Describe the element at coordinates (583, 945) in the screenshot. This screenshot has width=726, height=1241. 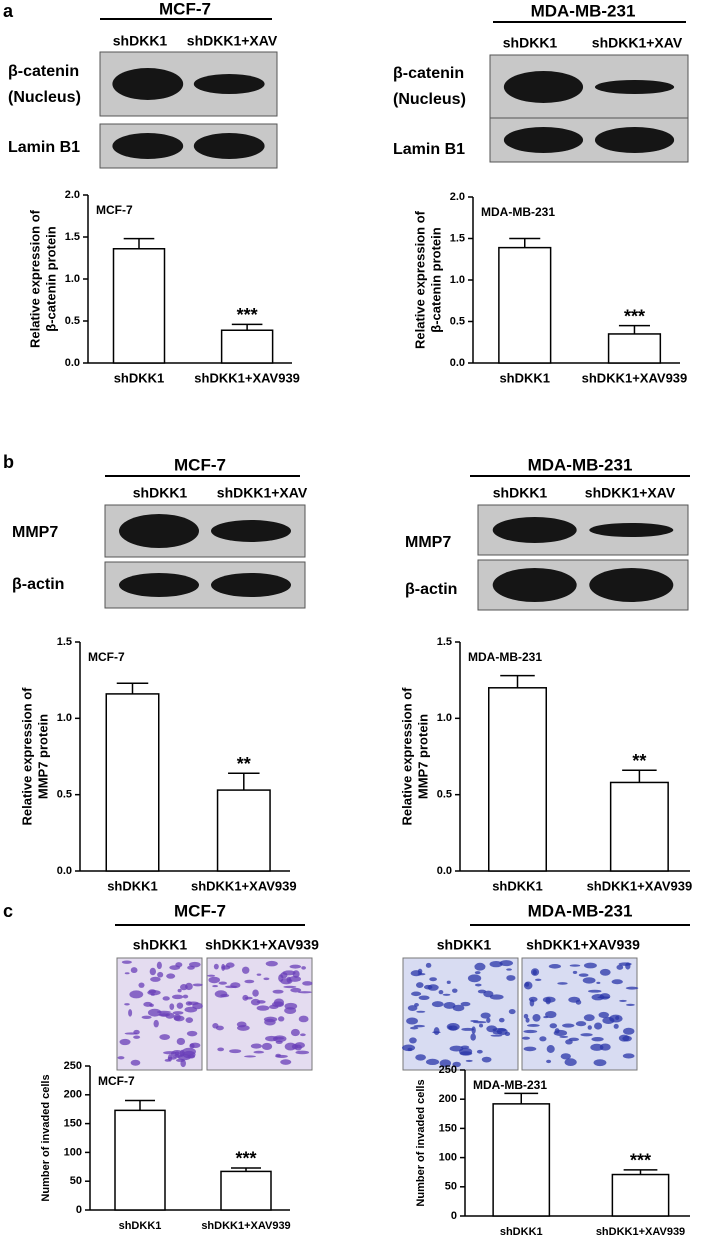
I see `lane-label: shDKK1+XAV939` at that location.